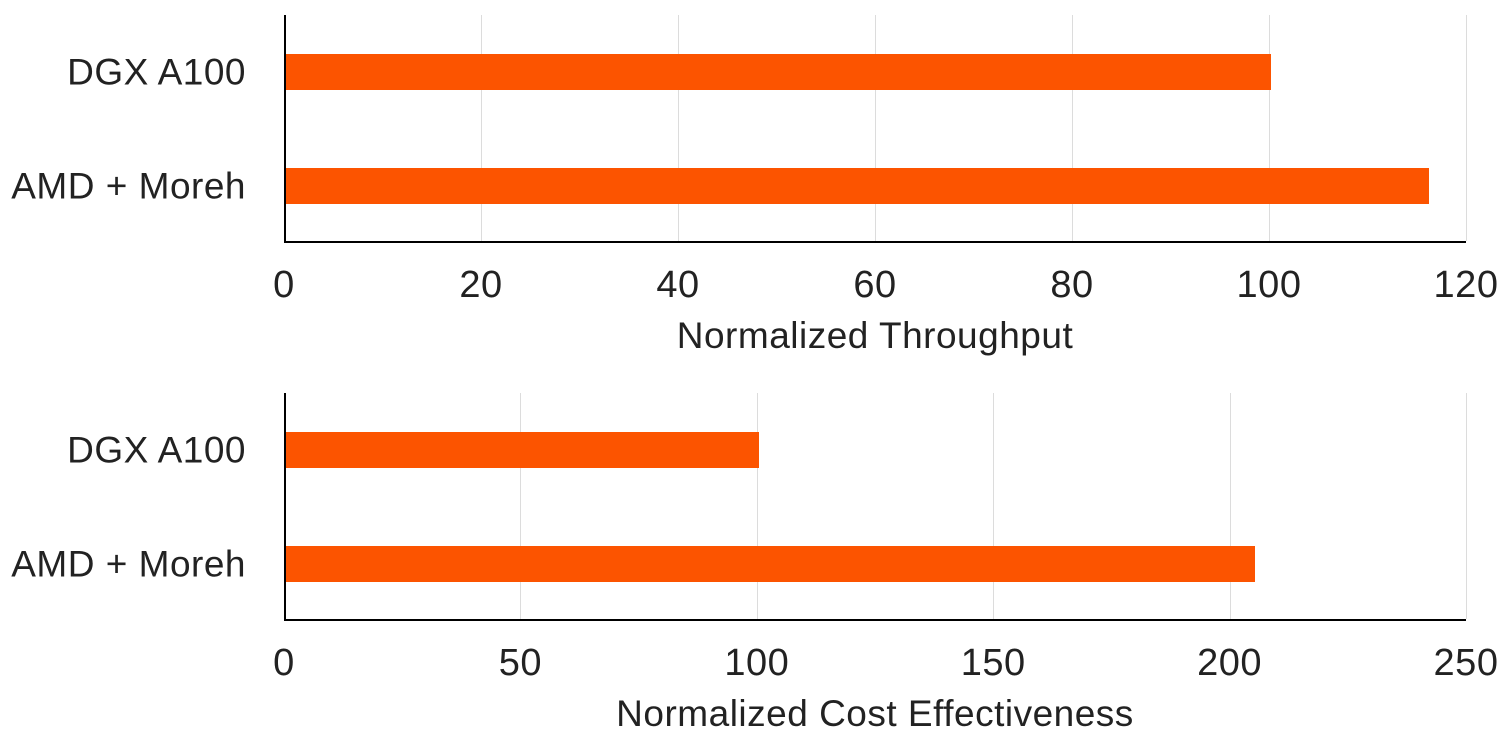 This screenshot has width=1512, height=756. Describe the element at coordinates (520, 663) in the screenshot. I see `x-tick-label: 50` at that location.